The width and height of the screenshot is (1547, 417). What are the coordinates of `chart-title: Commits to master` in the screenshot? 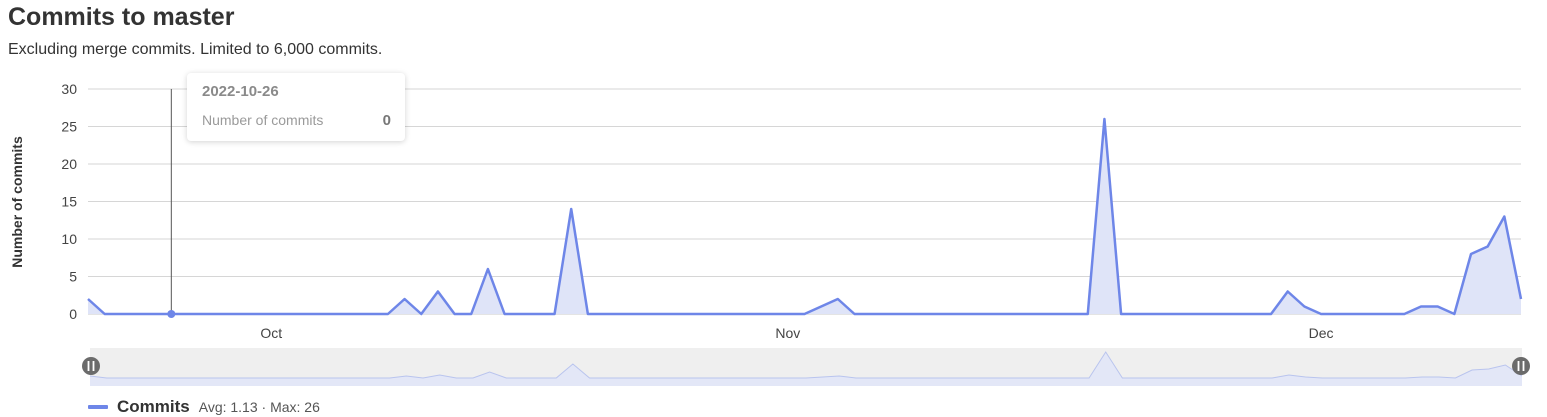 It's located at (121, 17).